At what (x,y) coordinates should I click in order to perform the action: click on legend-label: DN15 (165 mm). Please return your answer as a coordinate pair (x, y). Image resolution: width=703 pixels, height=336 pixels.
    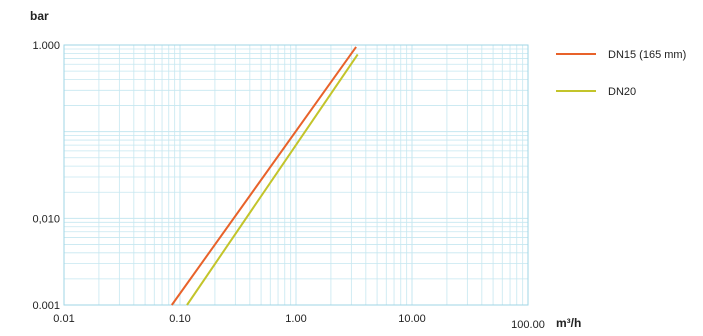
    Looking at the image, I should click on (647, 55).